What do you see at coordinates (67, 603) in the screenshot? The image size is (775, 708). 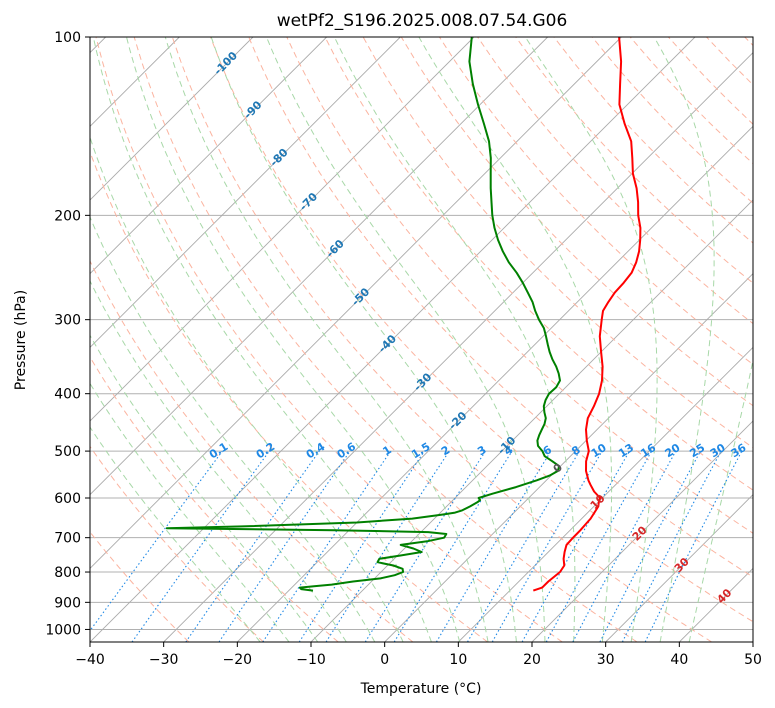 I see `y-tick-label: 900` at bounding box center [67, 603].